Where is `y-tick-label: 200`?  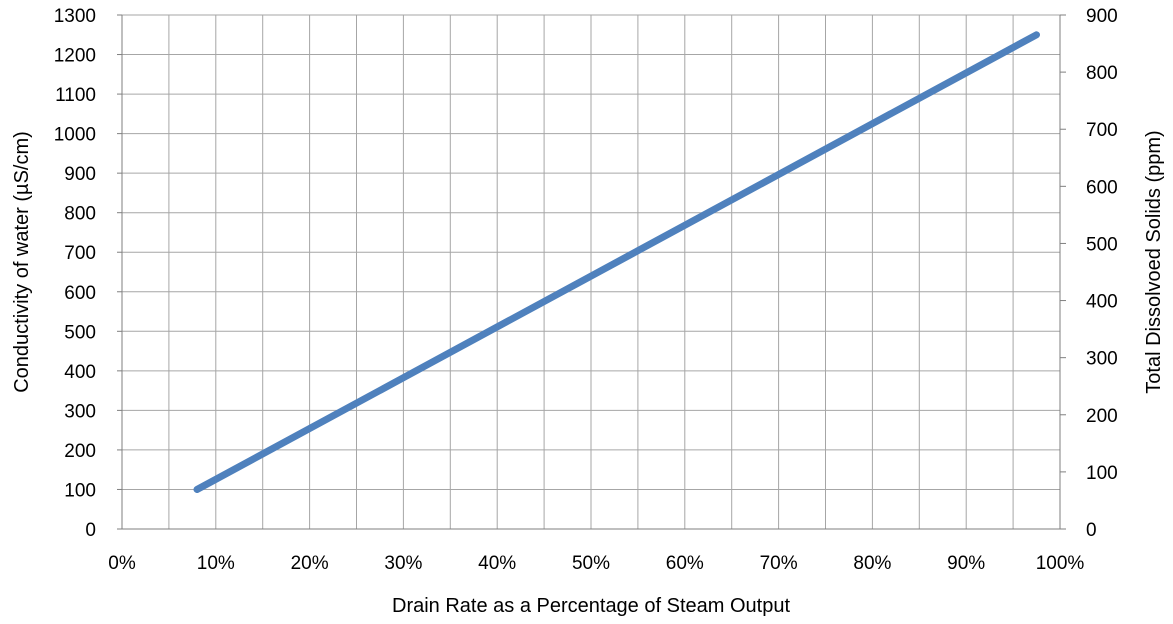 y-tick-label: 200 is located at coordinates (80, 451).